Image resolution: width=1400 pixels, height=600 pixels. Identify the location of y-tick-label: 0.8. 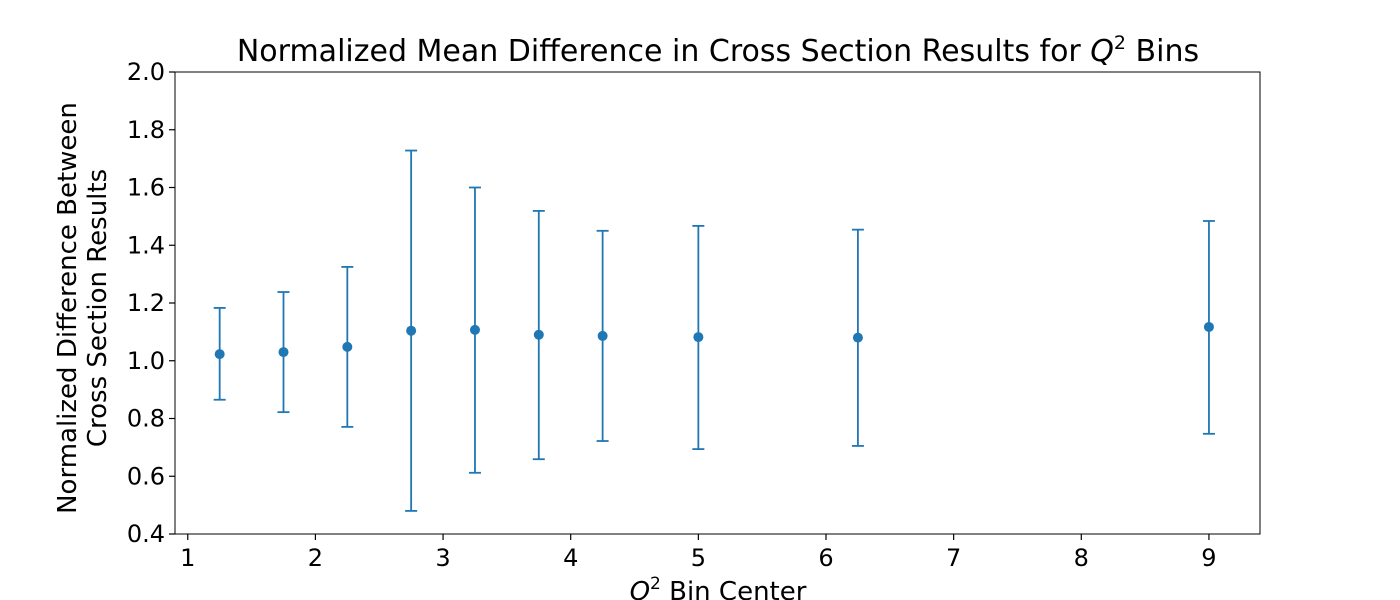
(146, 419).